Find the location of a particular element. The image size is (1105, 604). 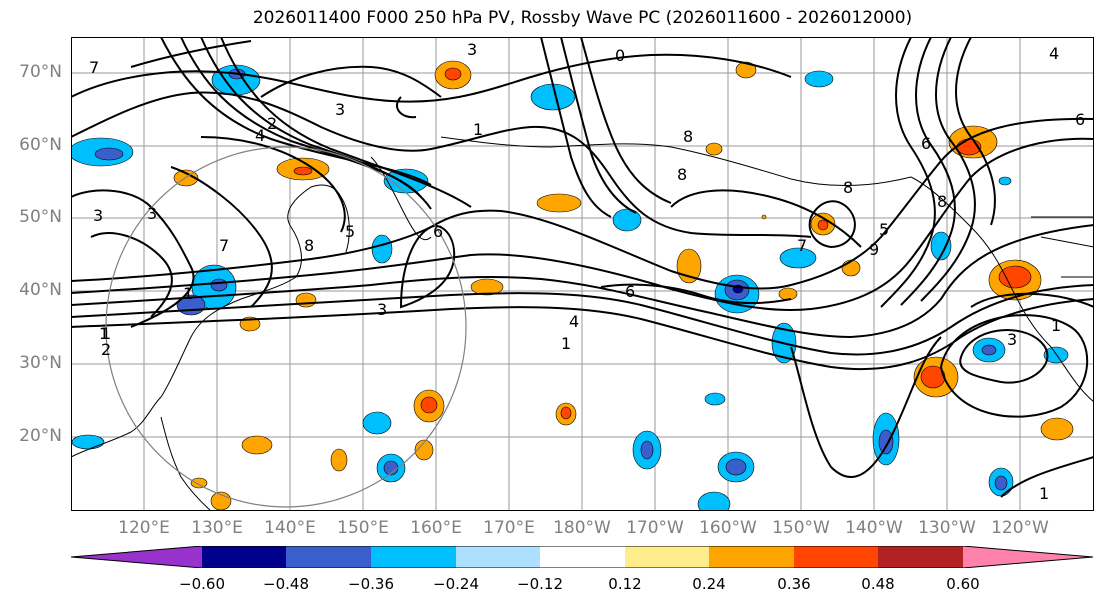

lat-label: 20°N is located at coordinates (40, 436).